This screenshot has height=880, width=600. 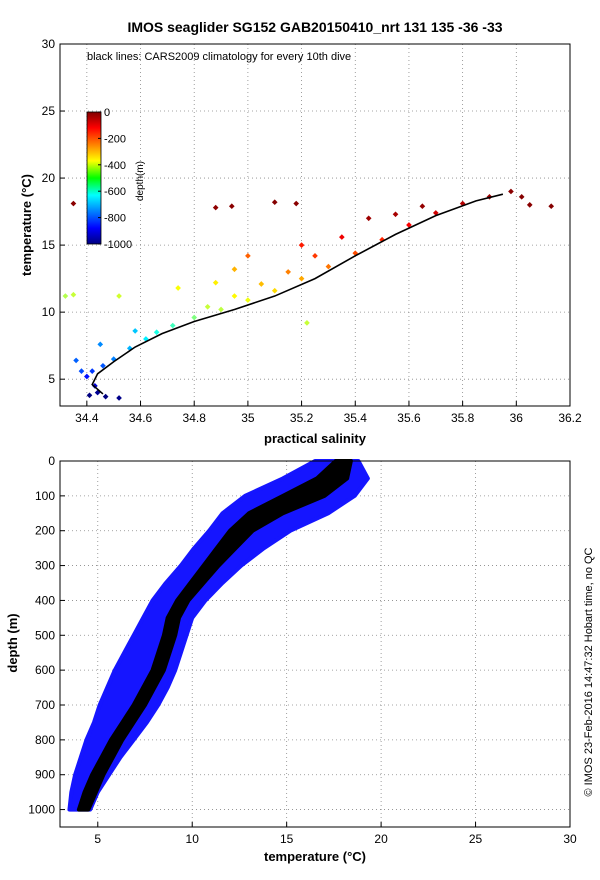 I want to click on ts-y-tick-label: 15, so click(x=49, y=245).